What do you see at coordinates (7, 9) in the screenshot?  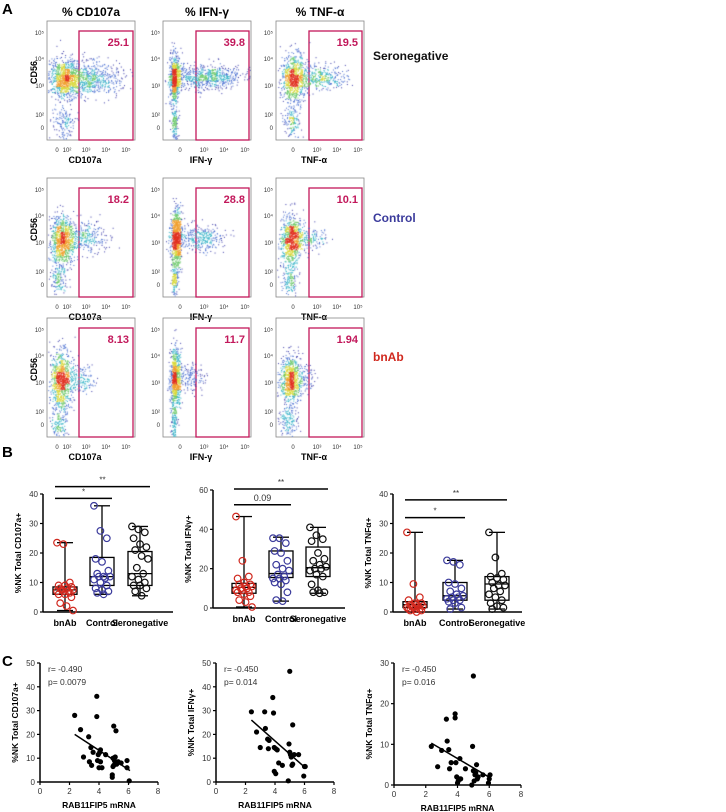 I see `panel-label-a: A` at bounding box center [7, 9].